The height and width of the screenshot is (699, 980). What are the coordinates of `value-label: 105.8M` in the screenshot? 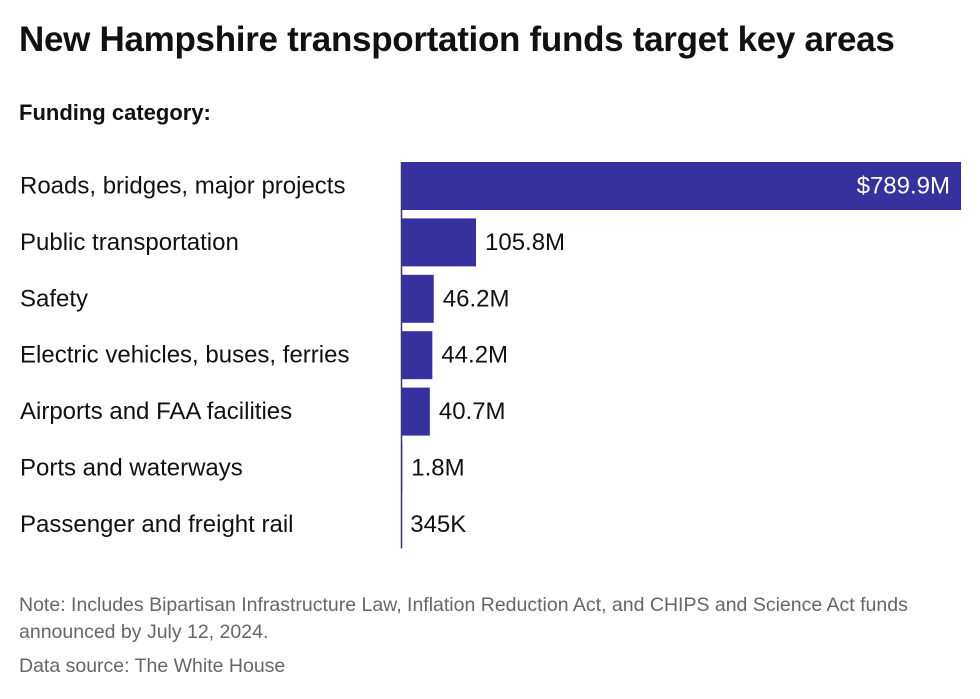 It's located at (525, 242).